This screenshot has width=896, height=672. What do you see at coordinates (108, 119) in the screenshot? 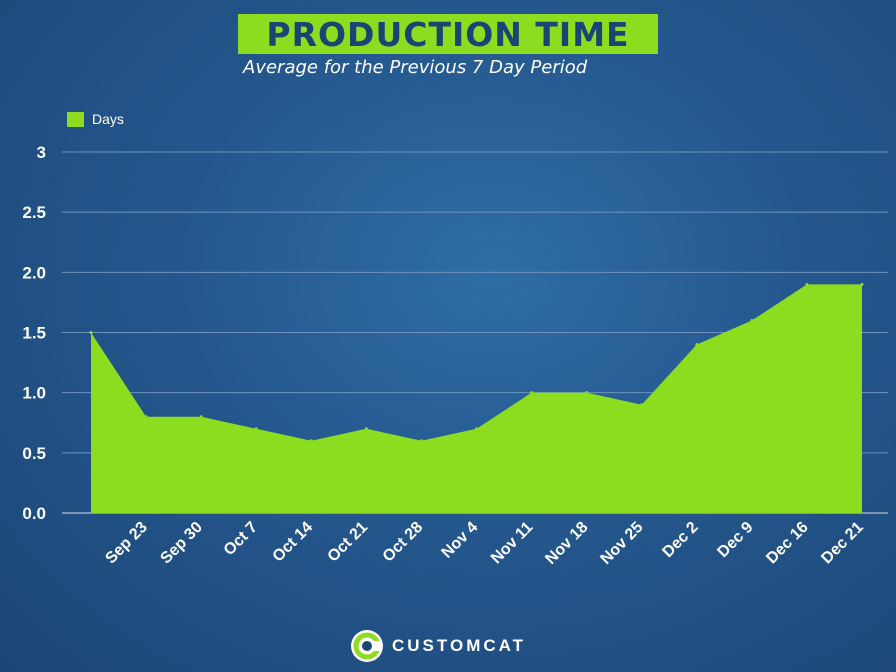
I see `legend-label: Days` at bounding box center [108, 119].